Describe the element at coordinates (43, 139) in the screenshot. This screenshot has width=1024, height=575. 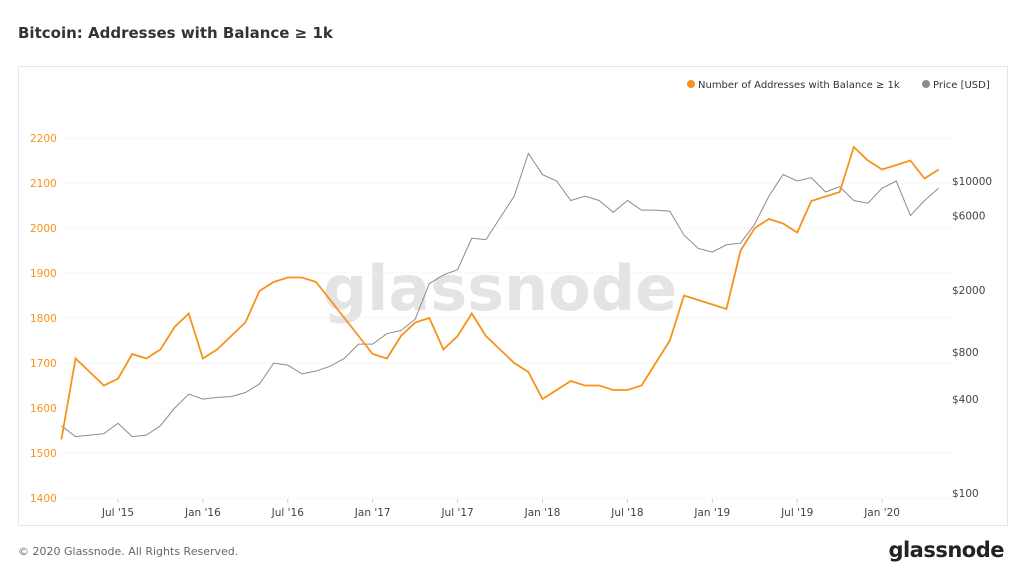
I see `y-left-tick-label: 2200` at that location.